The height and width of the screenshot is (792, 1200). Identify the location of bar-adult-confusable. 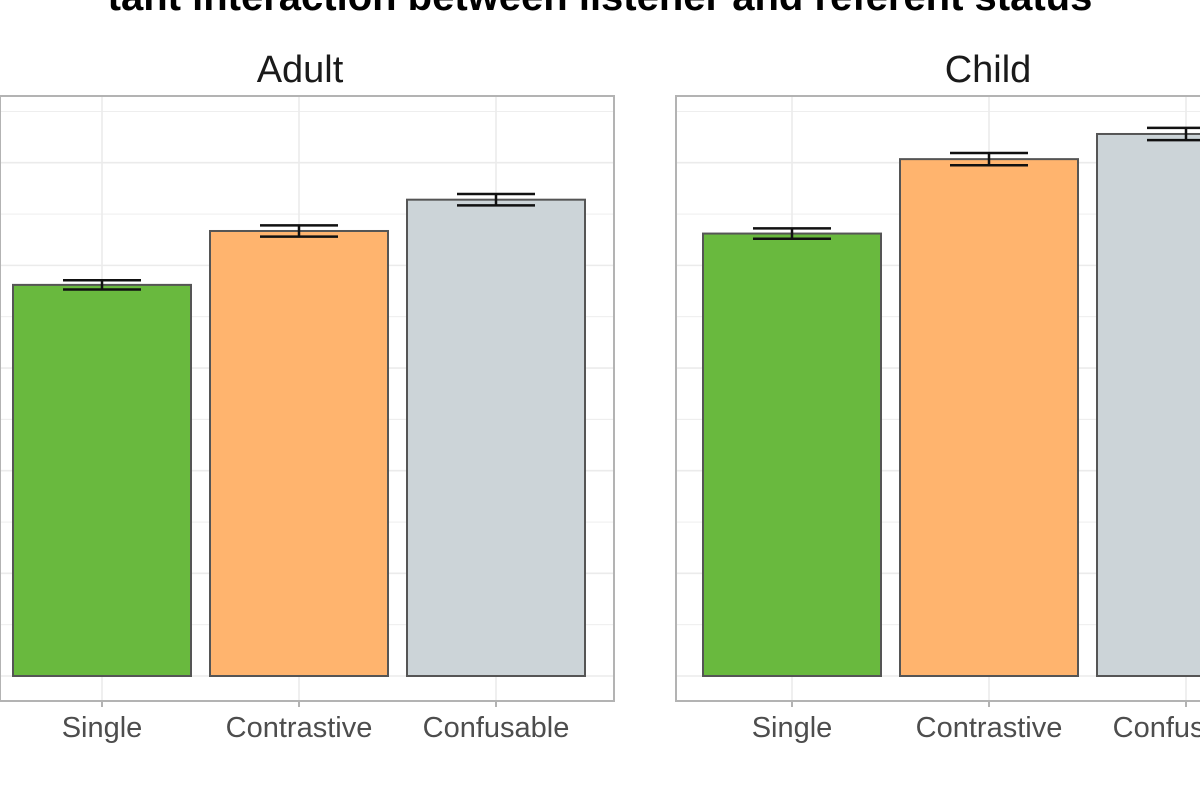
(496, 437).